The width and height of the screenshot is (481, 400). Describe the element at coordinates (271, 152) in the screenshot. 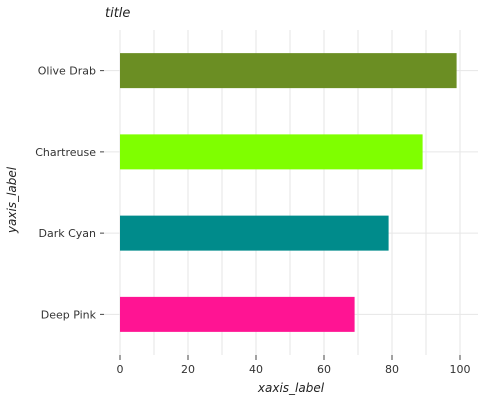

I see `bar-chartreuse` at that location.